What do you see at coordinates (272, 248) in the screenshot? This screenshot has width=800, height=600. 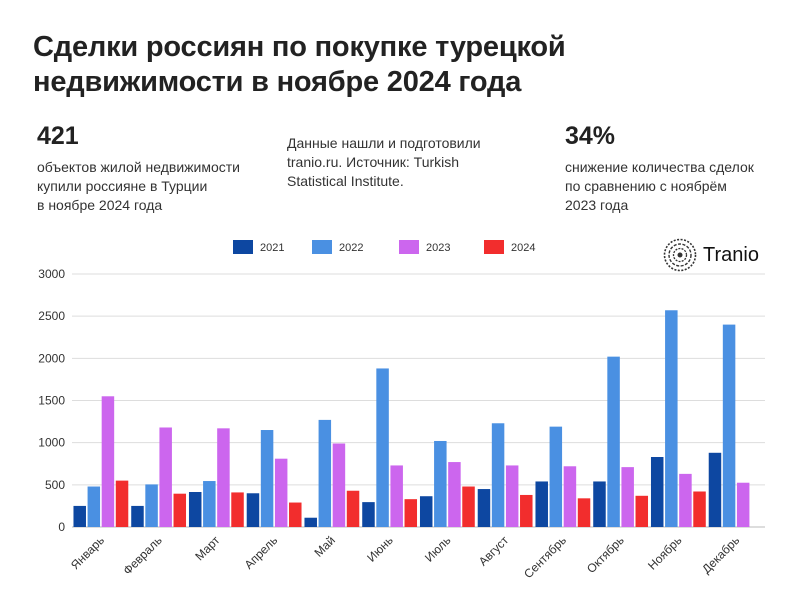 I see `legend-label: 2021` at bounding box center [272, 248].